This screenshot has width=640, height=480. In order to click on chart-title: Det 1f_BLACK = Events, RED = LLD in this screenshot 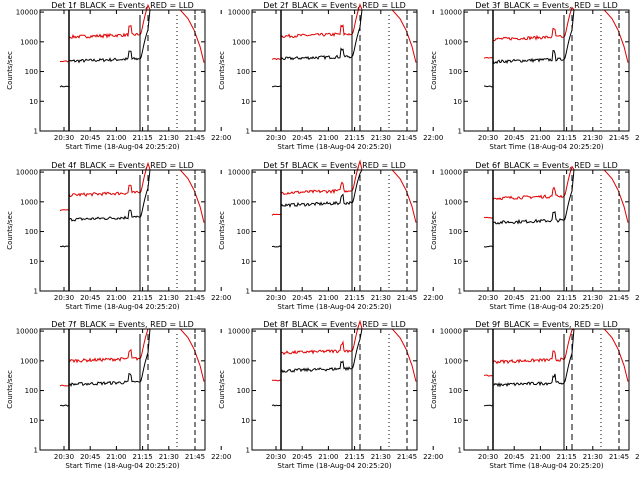, I will do `click(122, 5)`.